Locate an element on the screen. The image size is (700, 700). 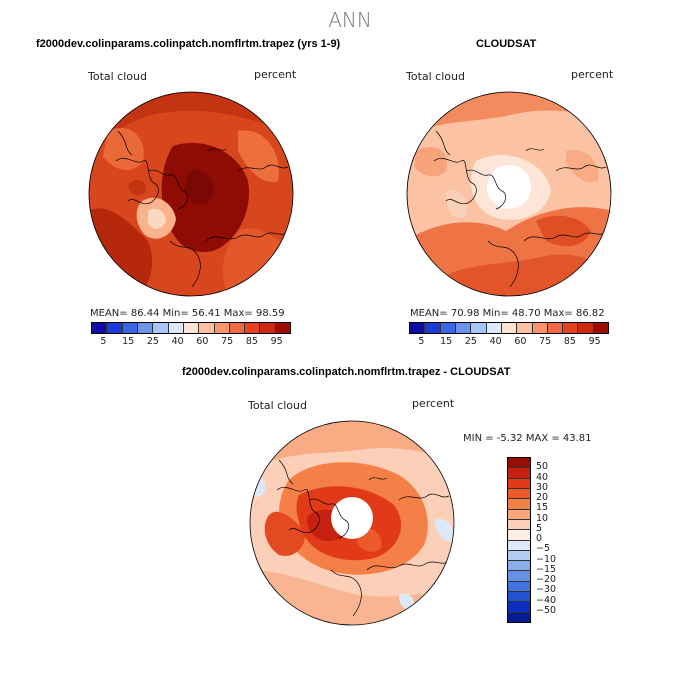
panel3-variable-label: Total cloud is located at coordinates (277, 405).